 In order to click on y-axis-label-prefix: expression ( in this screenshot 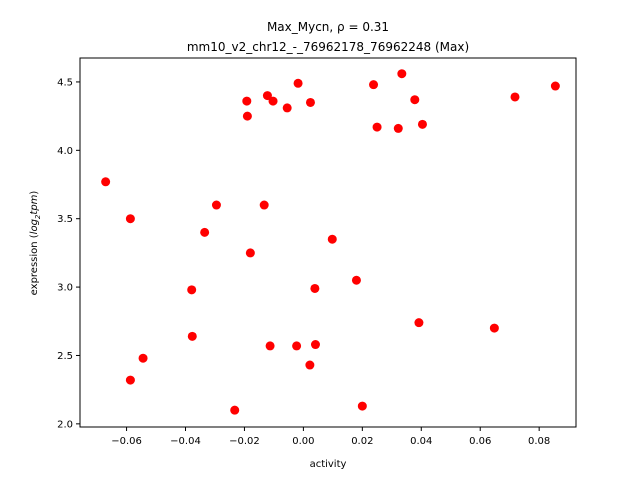, I will do `click(34, 264)`.